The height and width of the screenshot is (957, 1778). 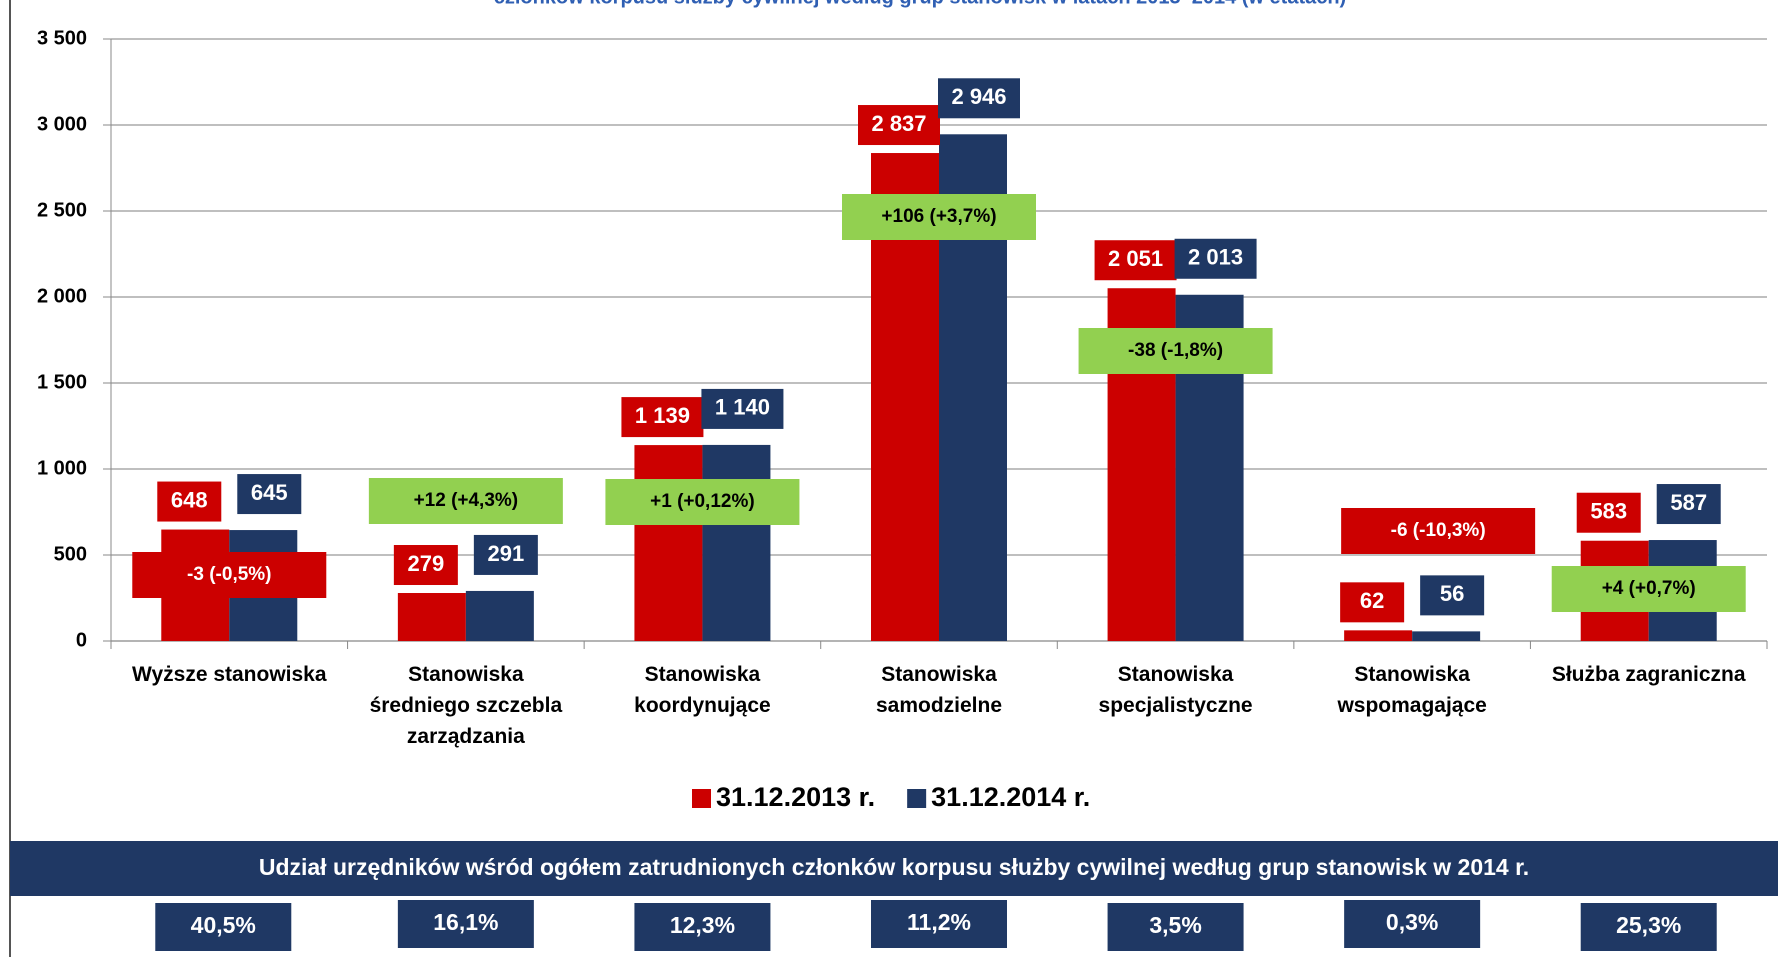 What do you see at coordinates (70, 554) in the screenshot?
I see `y-tick-label: 500` at bounding box center [70, 554].